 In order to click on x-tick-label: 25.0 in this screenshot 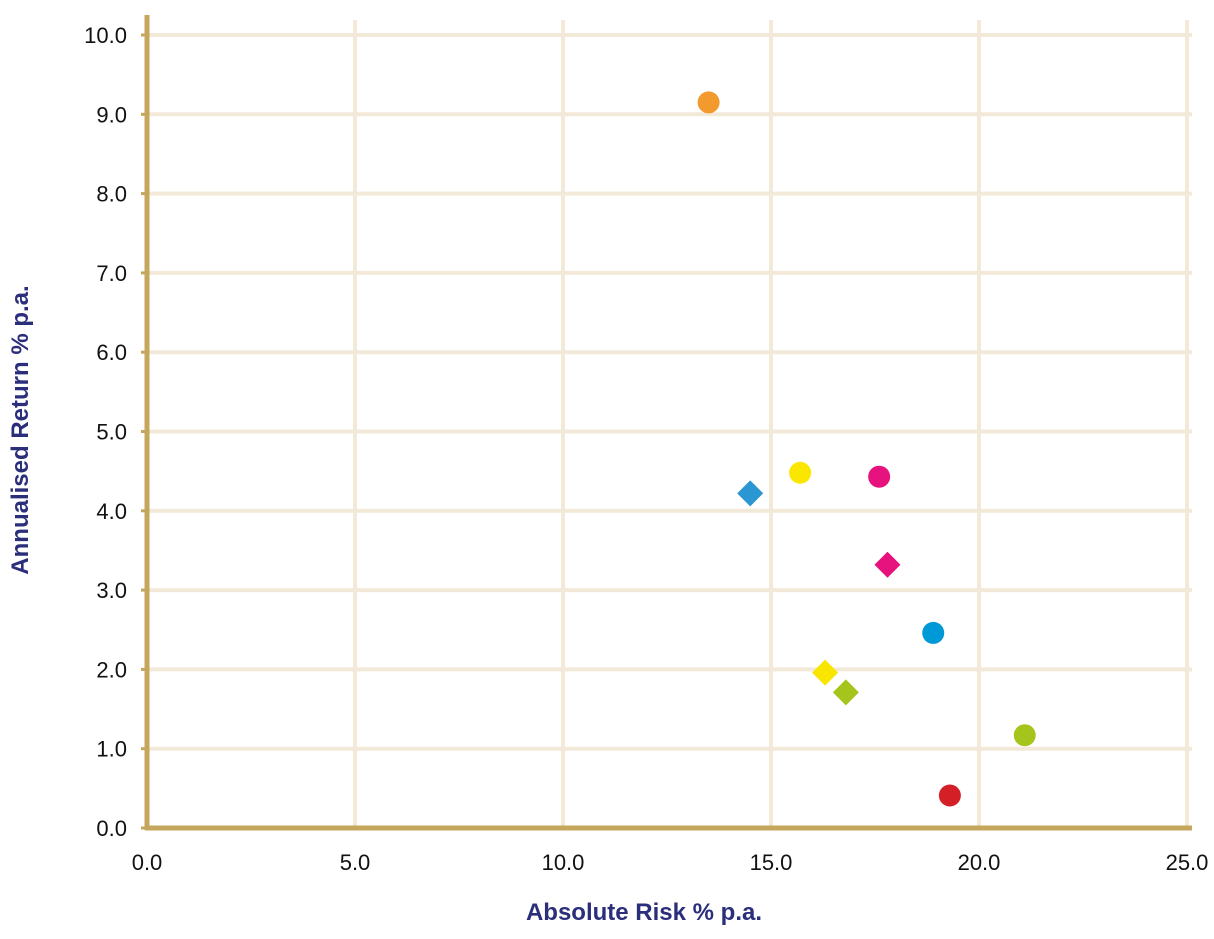, I will do `click(1187, 862)`.